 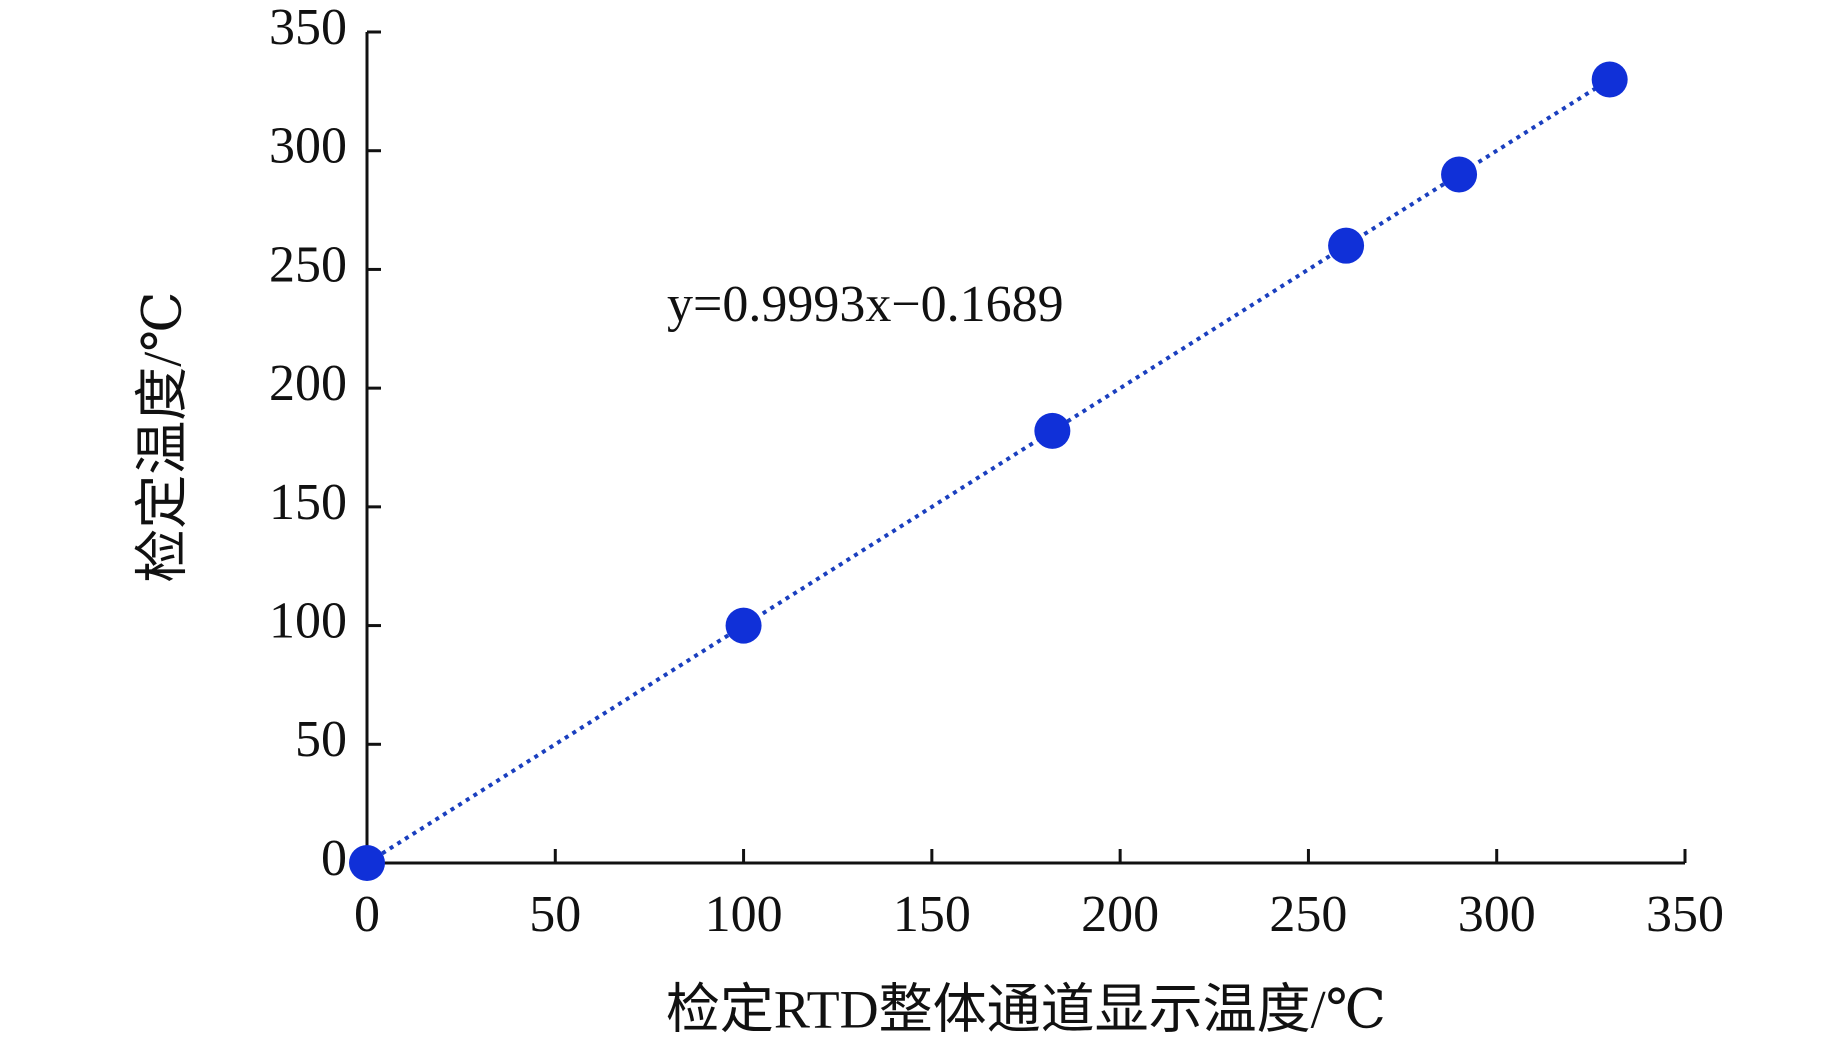 What do you see at coordinates (321, 739) in the screenshot?
I see `y-tick-label: 50` at bounding box center [321, 739].